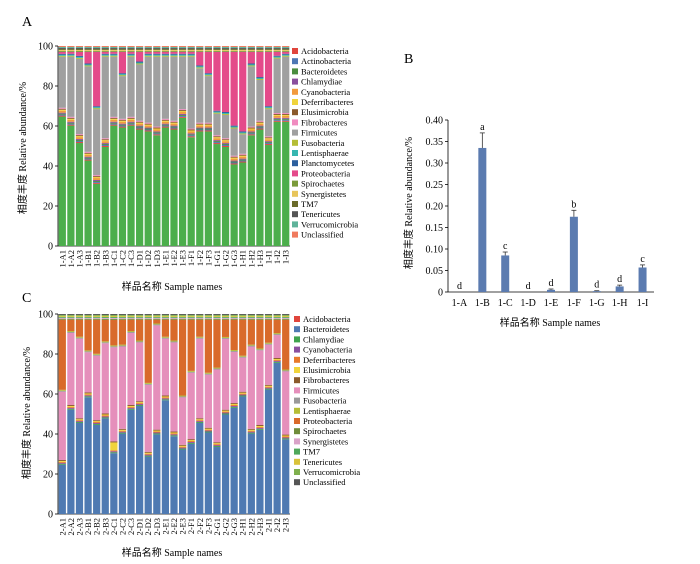 The width and height of the screenshot is (700, 564). Describe the element at coordinates (327, 411) in the screenshot. I see `legend-label: Lentisphaerae` at that location.